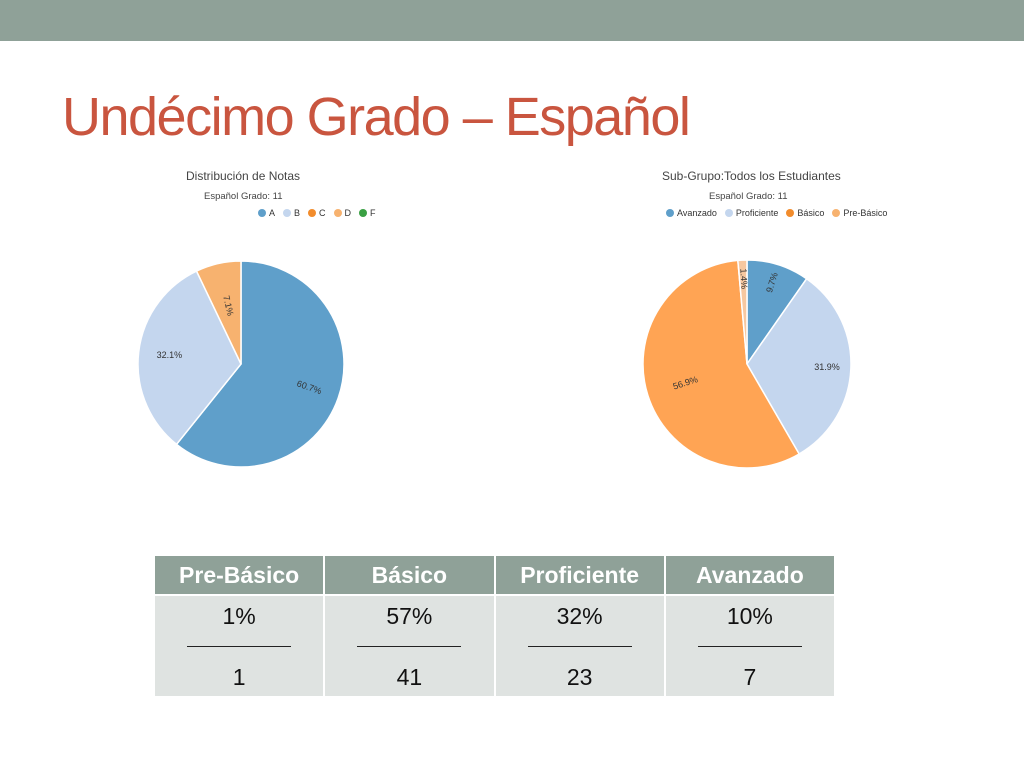 This screenshot has height=768, width=1024. What do you see at coordinates (827, 367) in the screenshot?
I see `slice-label-proficiente: 31.9%` at bounding box center [827, 367].